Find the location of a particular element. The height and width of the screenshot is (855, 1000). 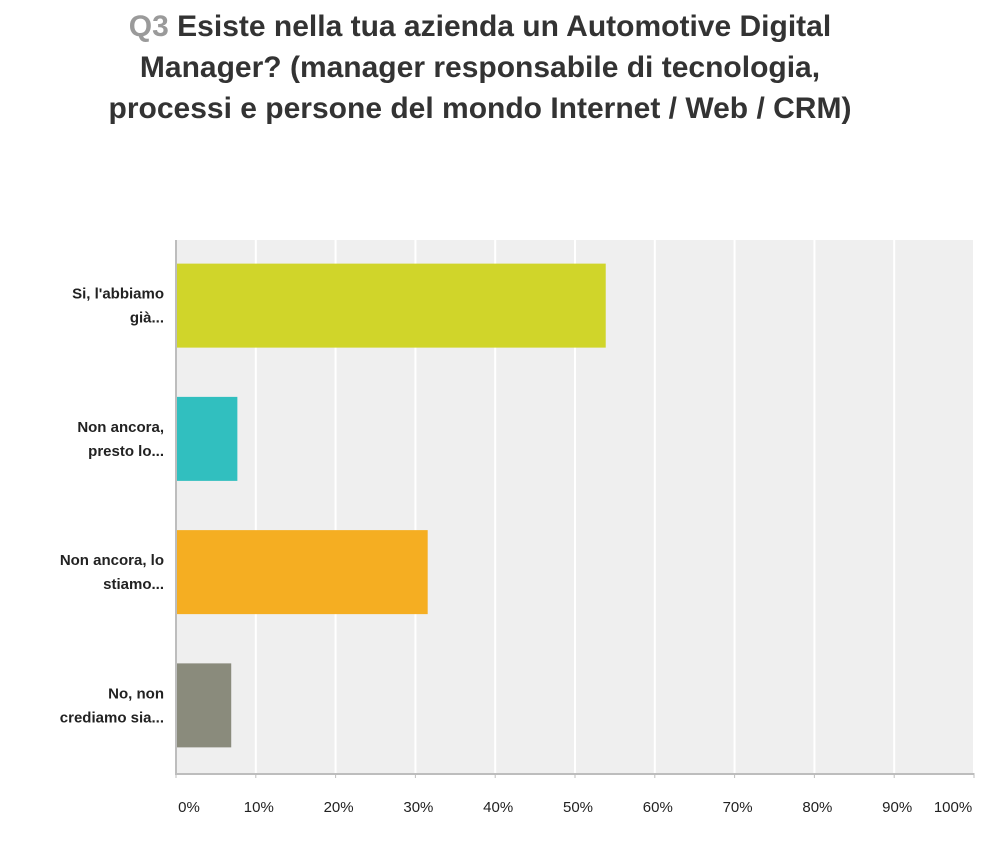

question-number: Q3 is located at coordinates (148, 26).